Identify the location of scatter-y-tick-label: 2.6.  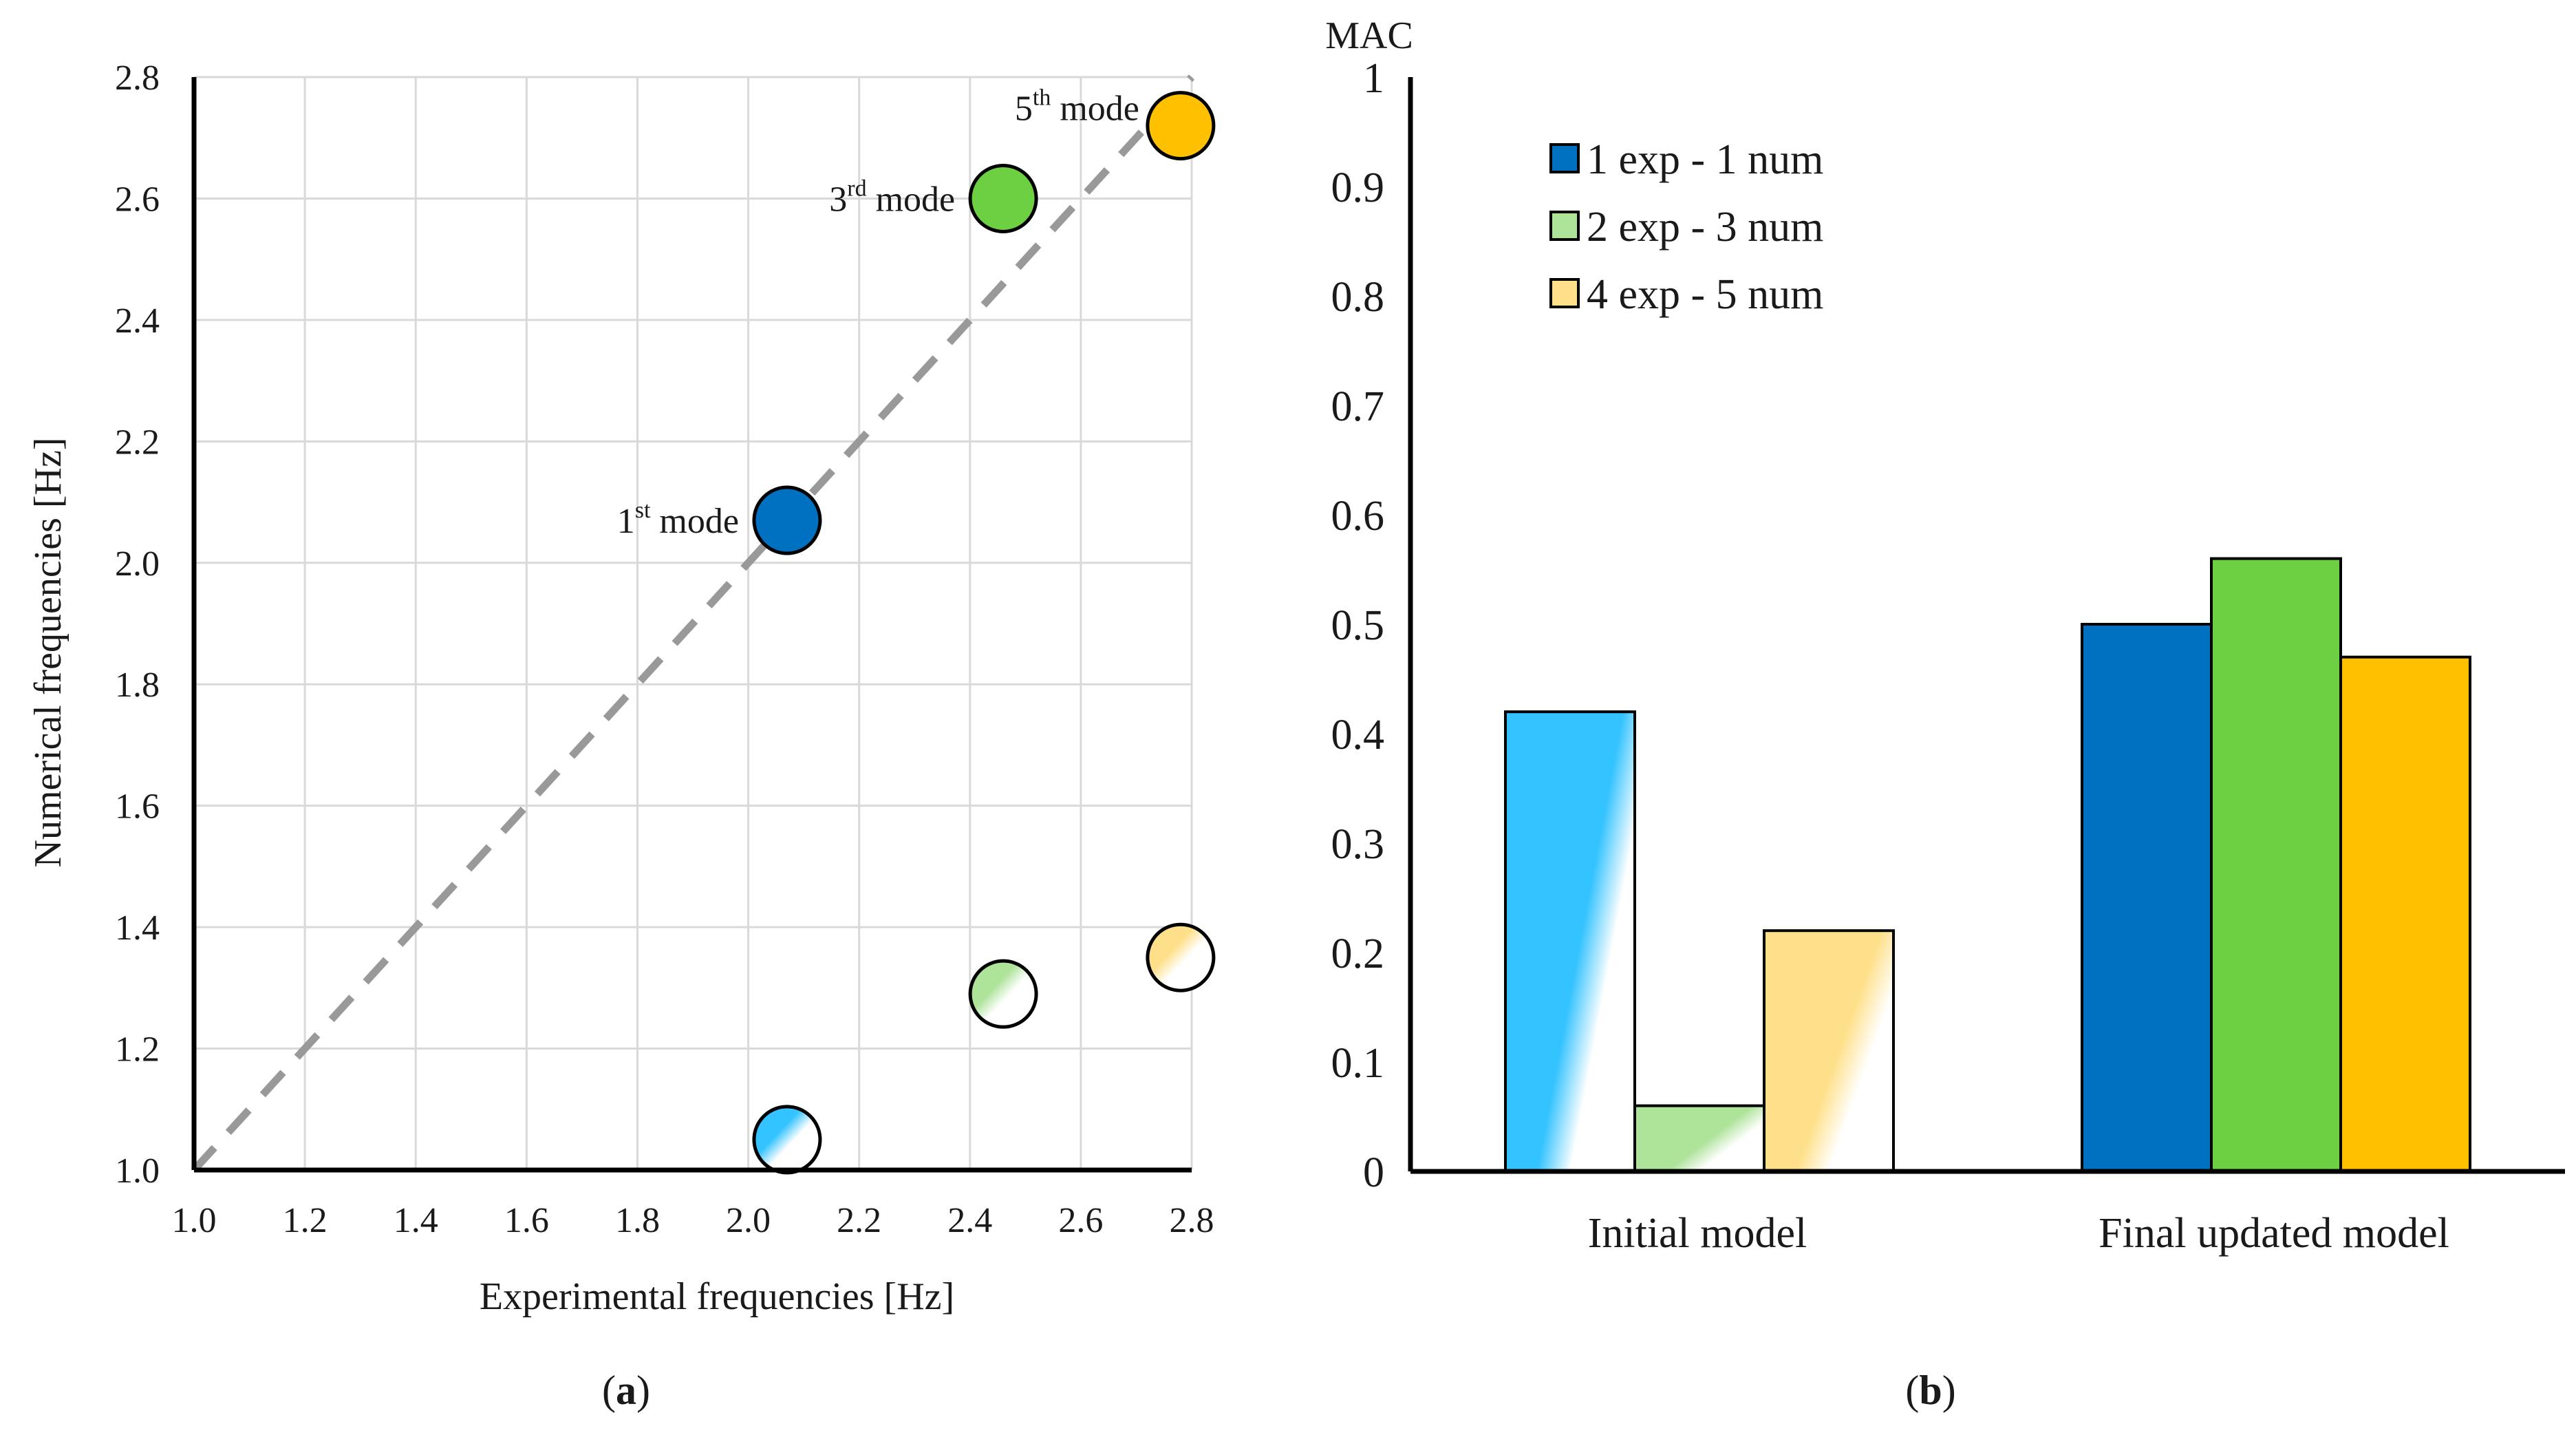
(137, 200).